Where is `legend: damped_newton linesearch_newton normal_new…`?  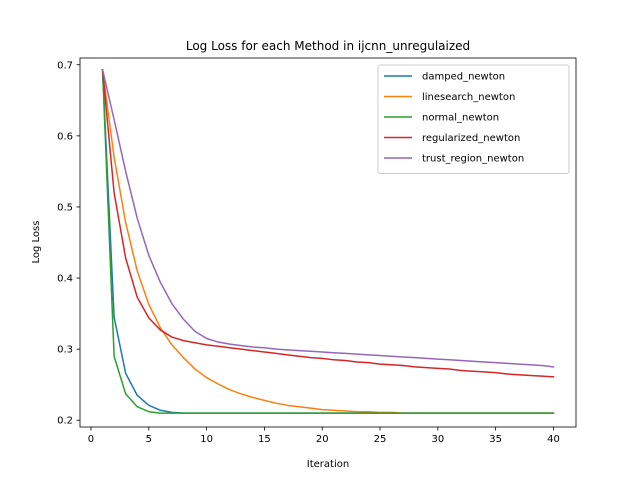
legend: damped_newton linesearch_newton normal_new… is located at coordinates (473, 119).